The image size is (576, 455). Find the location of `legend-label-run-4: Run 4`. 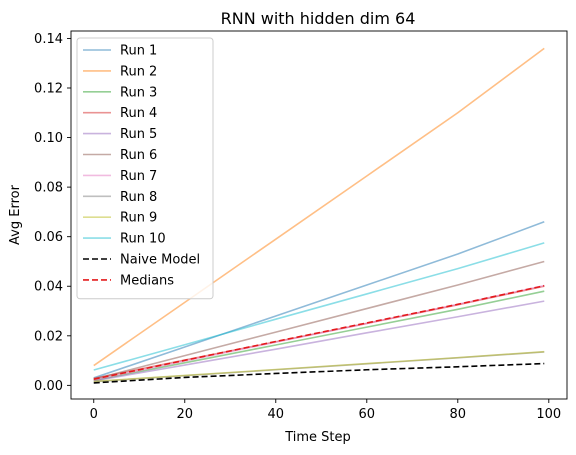

legend-label-run-4: Run 4 is located at coordinates (138, 113).